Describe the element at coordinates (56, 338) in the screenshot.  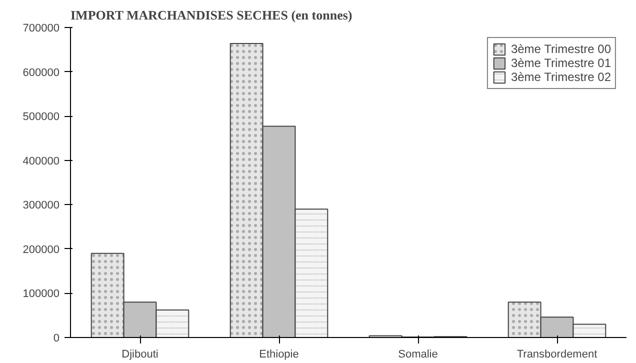
I see `y-tick-label: 0` at that location.